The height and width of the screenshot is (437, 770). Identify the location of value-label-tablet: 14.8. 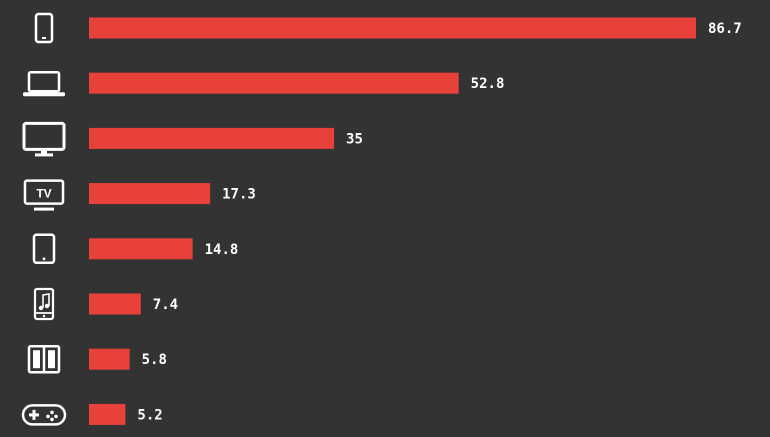
(222, 250).